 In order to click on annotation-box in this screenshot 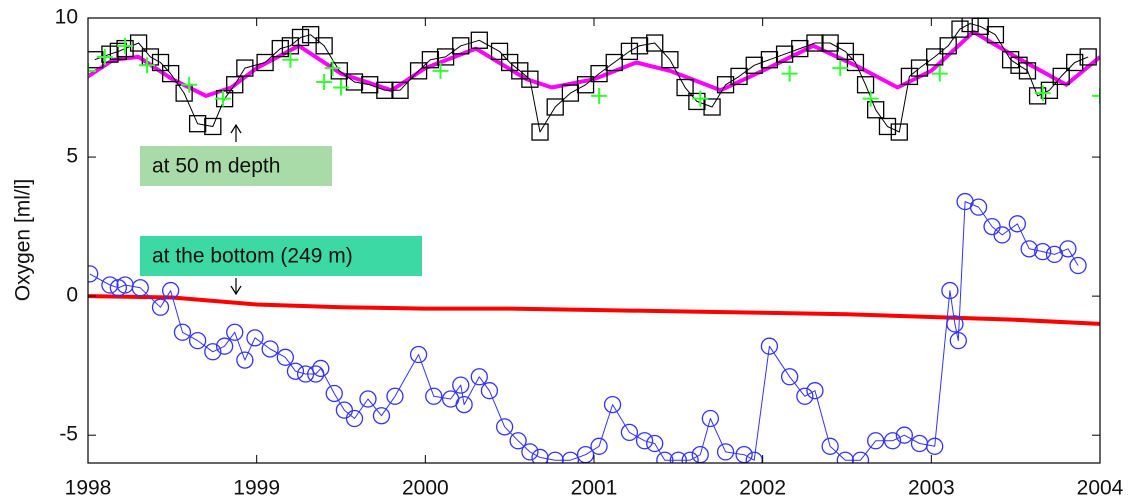, I will do `click(281, 256)`.